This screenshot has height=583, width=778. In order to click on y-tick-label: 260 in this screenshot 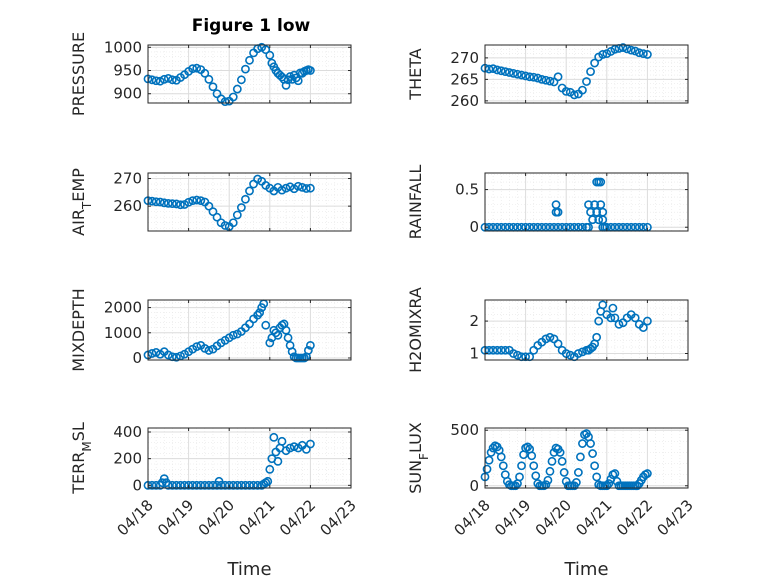, I will do `click(464, 101)`.